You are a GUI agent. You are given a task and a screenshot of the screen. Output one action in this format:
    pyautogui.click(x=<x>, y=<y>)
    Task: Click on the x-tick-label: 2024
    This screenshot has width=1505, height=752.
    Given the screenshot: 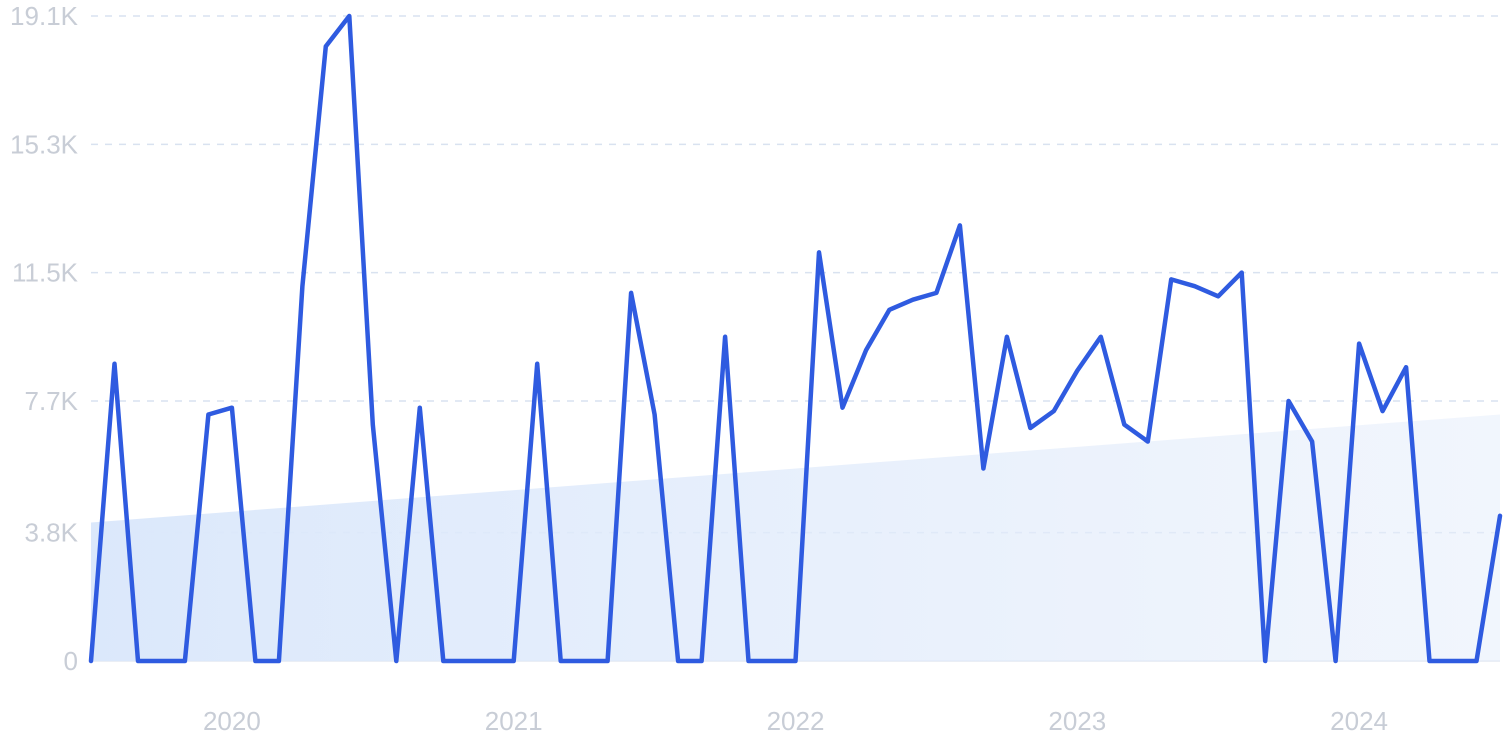 What is the action you would take?
    pyautogui.click(x=1359, y=721)
    